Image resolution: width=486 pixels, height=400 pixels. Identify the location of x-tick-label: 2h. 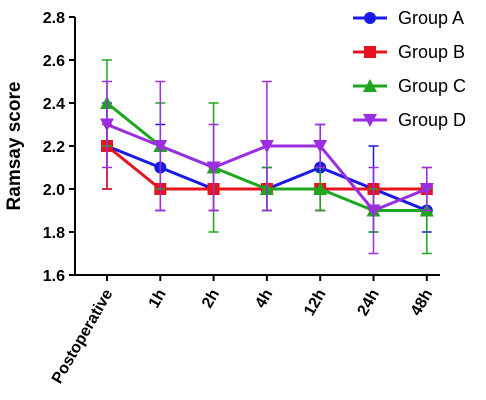
(211, 299).